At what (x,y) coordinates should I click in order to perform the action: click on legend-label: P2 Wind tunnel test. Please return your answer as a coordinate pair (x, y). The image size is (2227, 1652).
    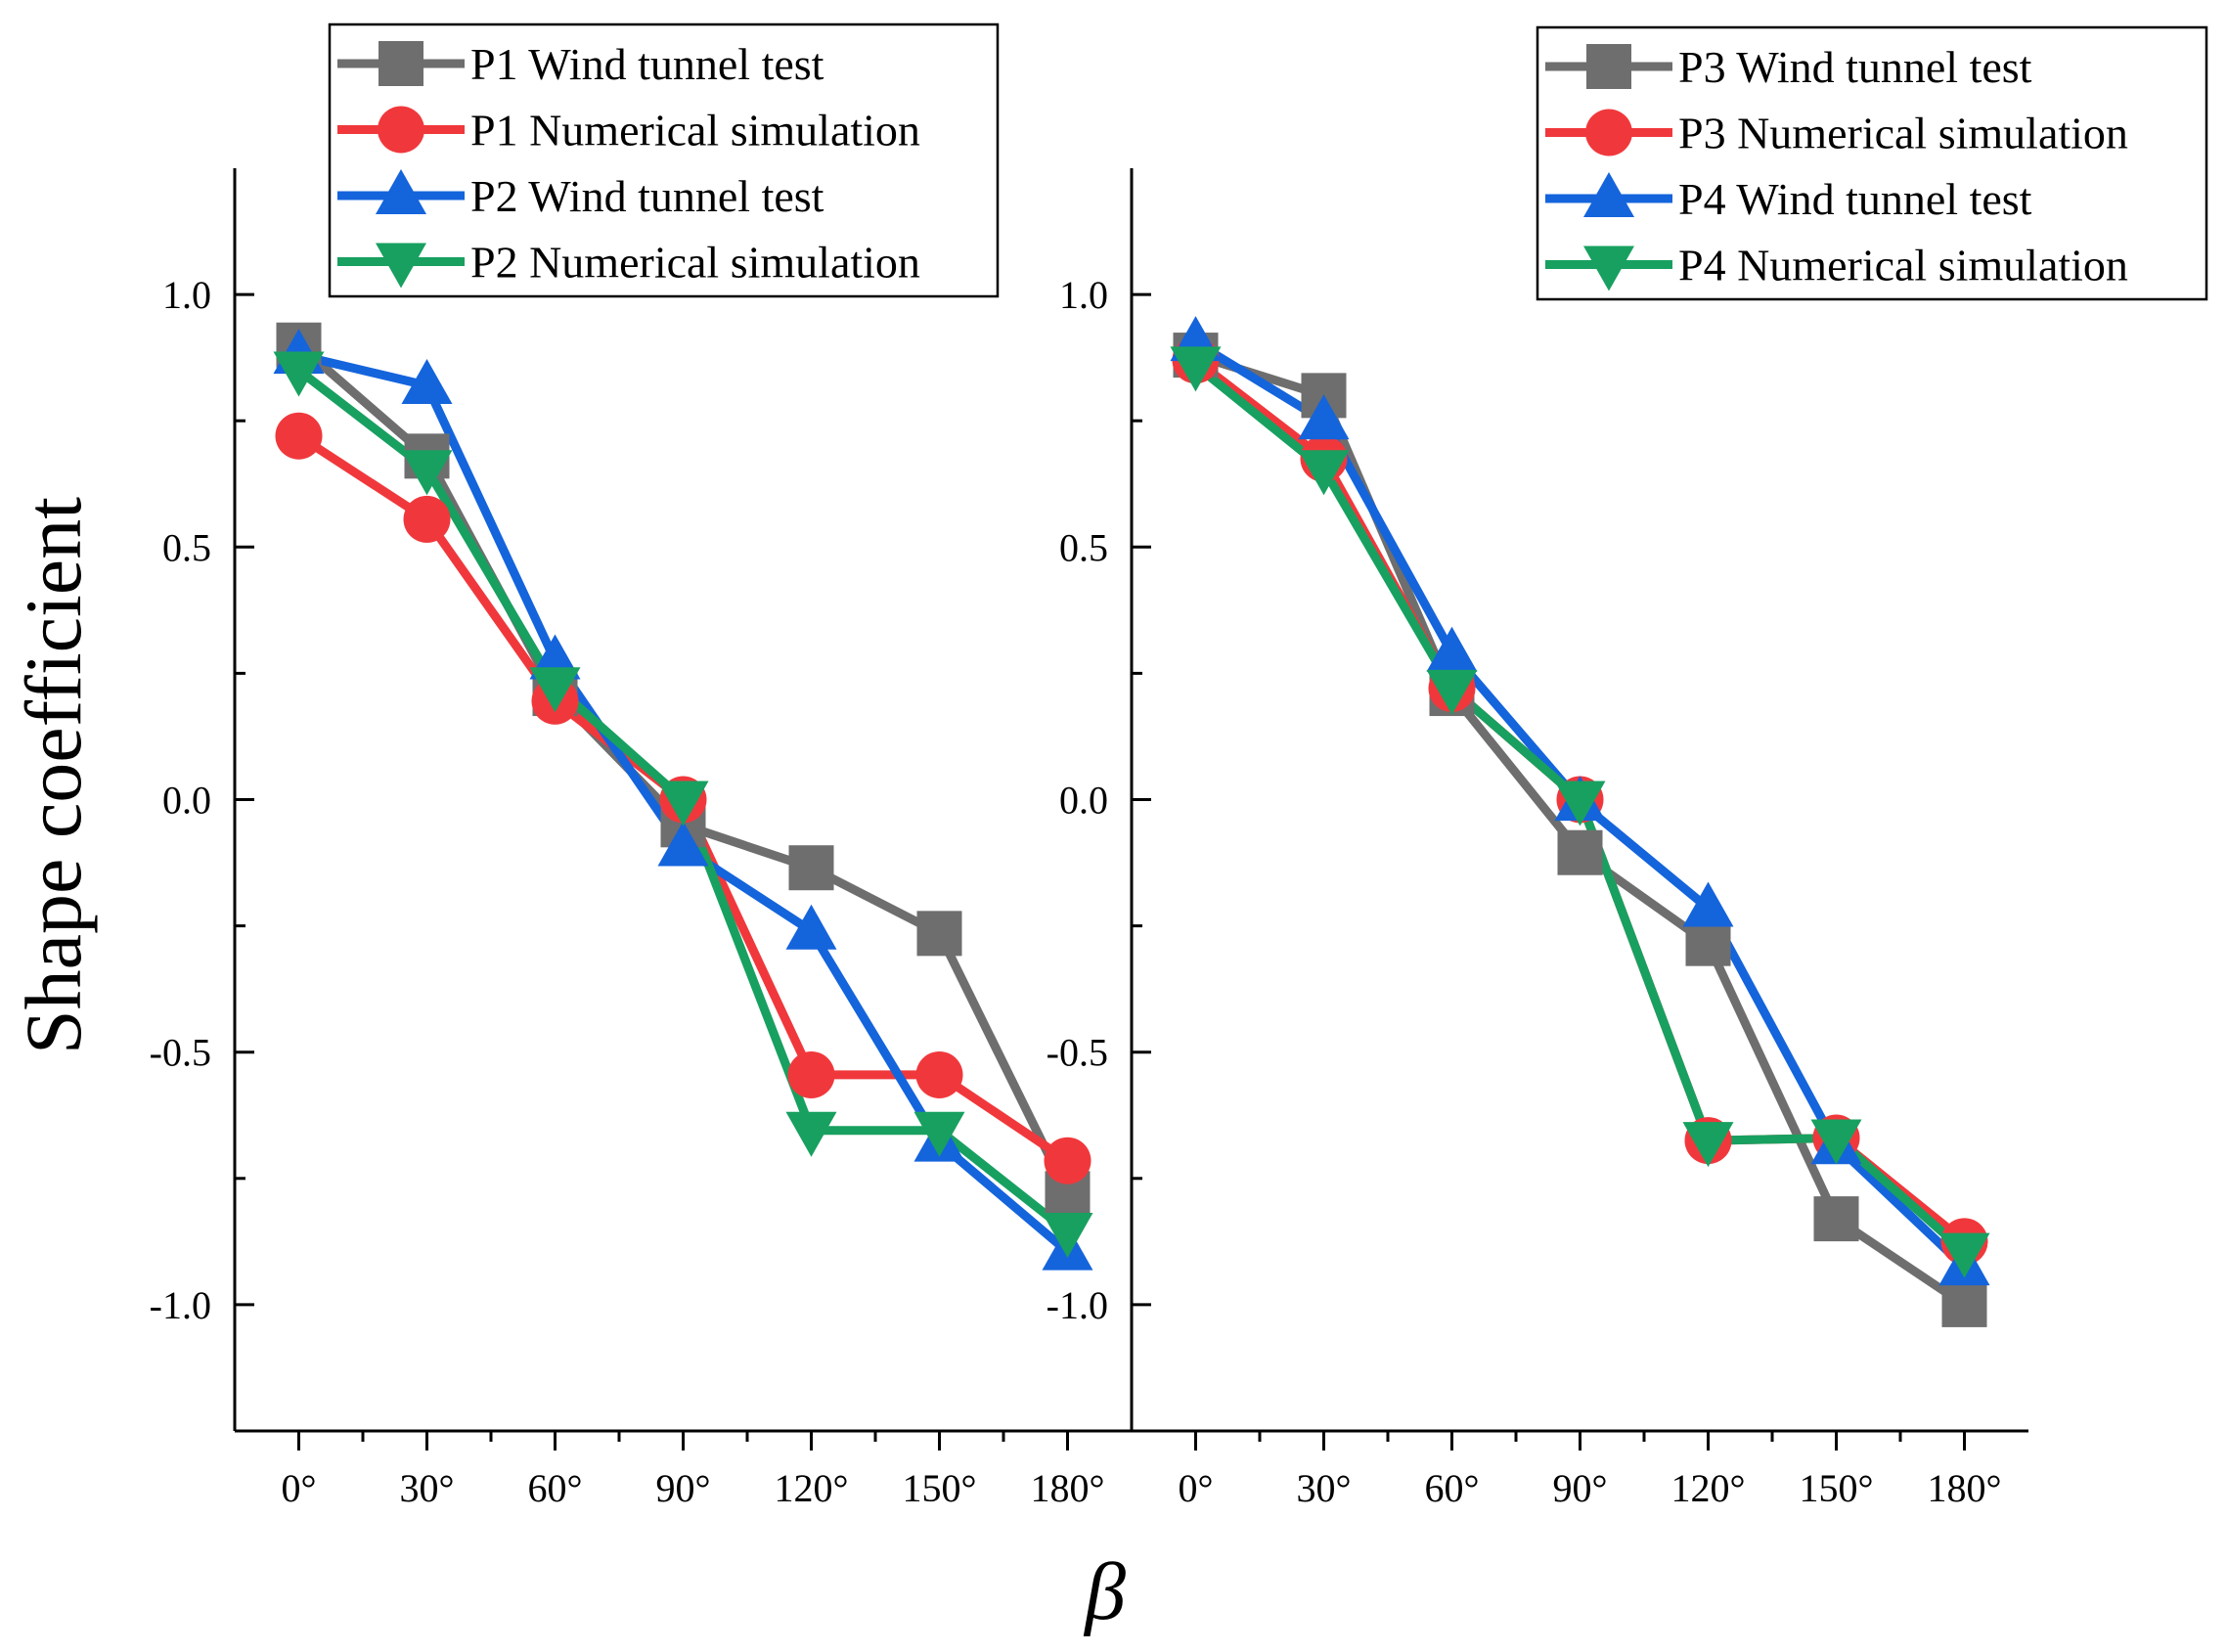
    Looking at the image, I should click on (647, 196).